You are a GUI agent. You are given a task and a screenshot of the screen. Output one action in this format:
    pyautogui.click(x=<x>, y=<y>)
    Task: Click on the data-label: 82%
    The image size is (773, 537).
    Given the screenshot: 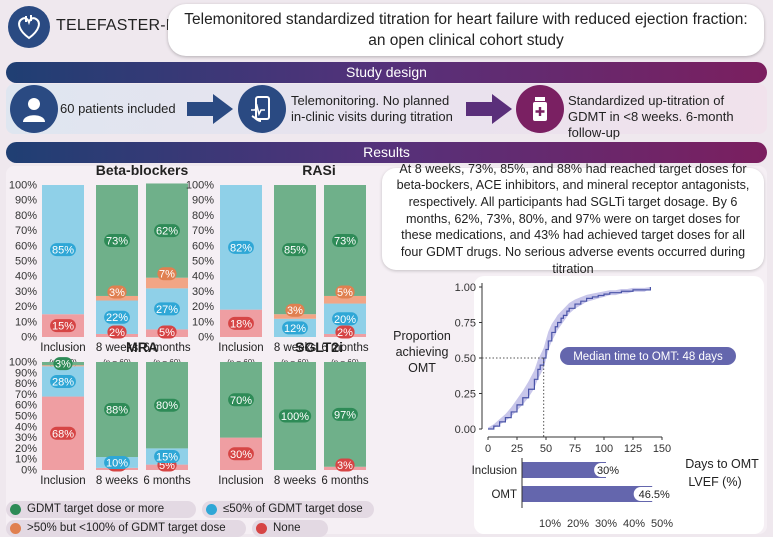 What is the action you would take?
    pyautogui.click(x=241, y=248)
    